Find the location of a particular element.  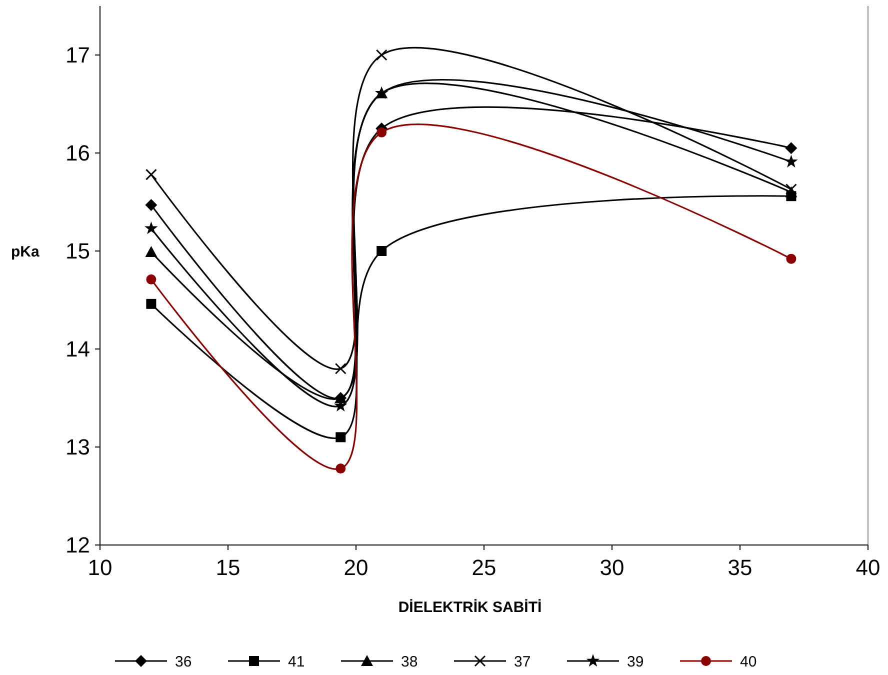

x-tick-label: 35 is located at coordinates (740, 567).